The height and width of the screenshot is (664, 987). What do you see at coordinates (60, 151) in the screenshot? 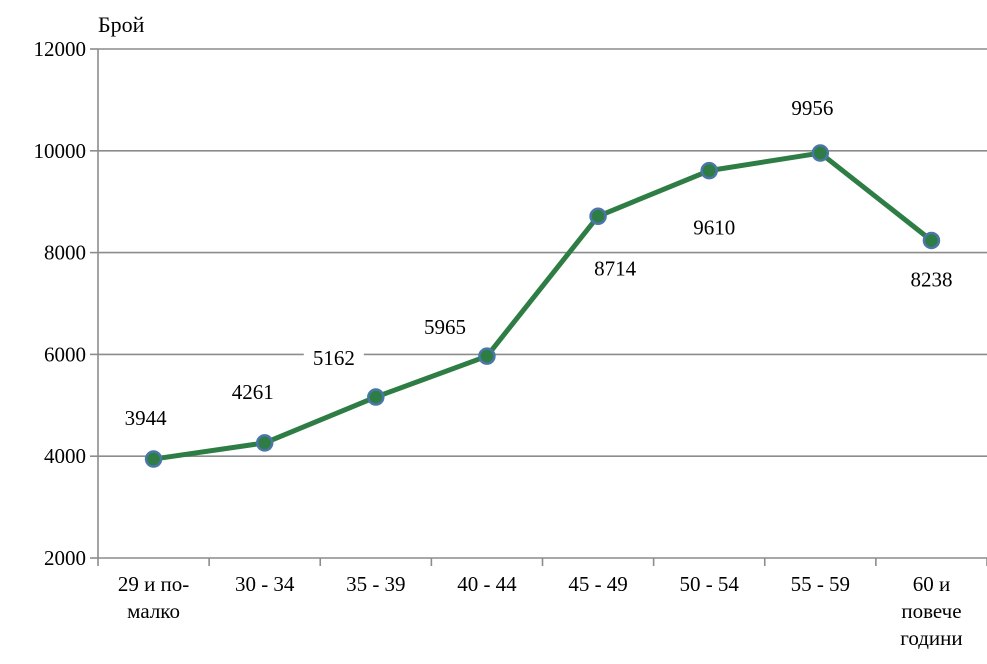
I see `y-tick-label: 10000` at bounding box center [60, 151].